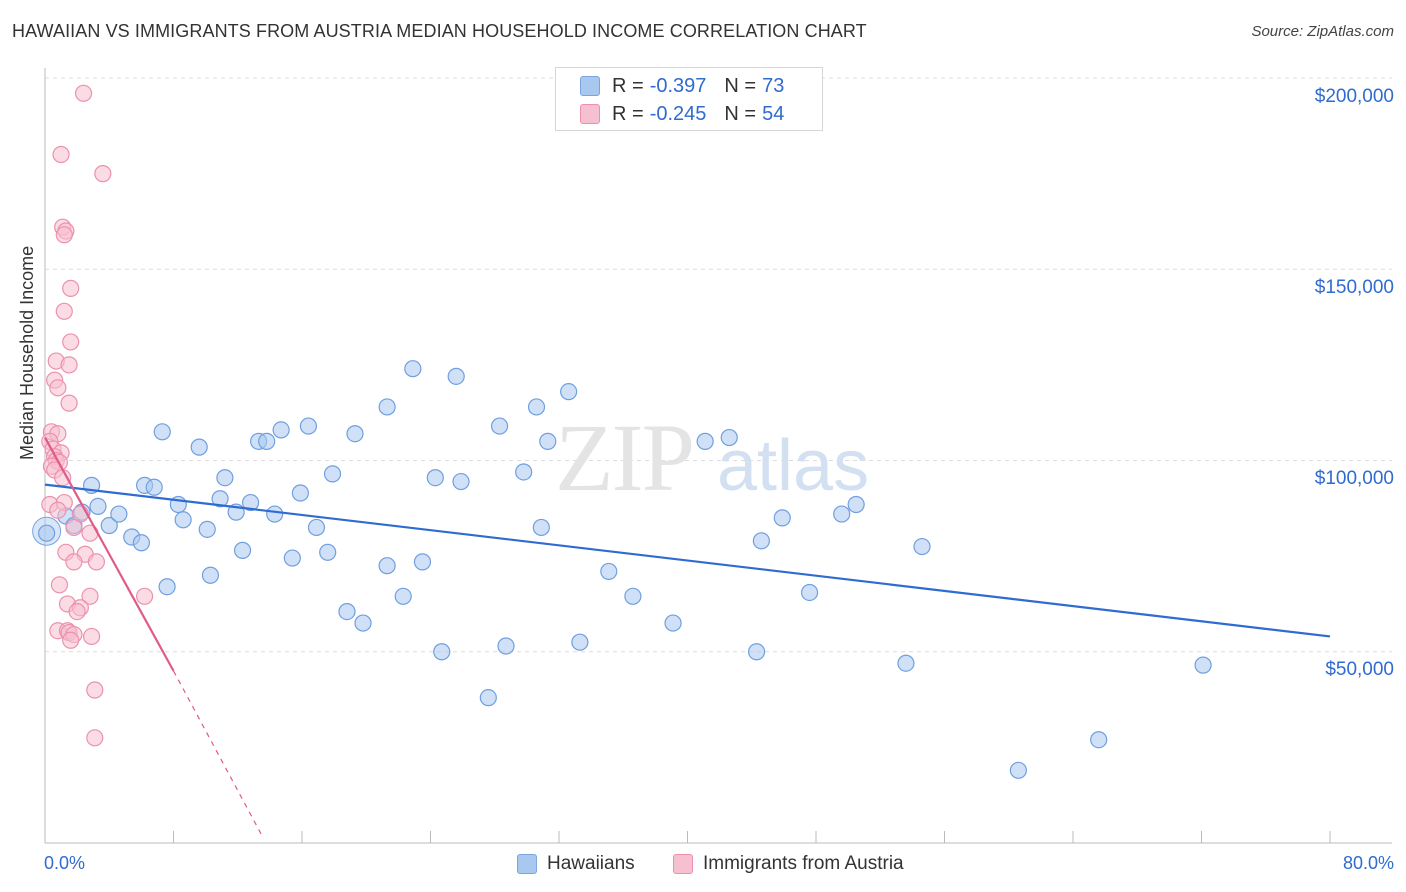  What do you see at coordinates (1322, 31) in the screenshot?
I see `source-label: Source: ZipAtlas.com` at bounding box center [1322, 31].